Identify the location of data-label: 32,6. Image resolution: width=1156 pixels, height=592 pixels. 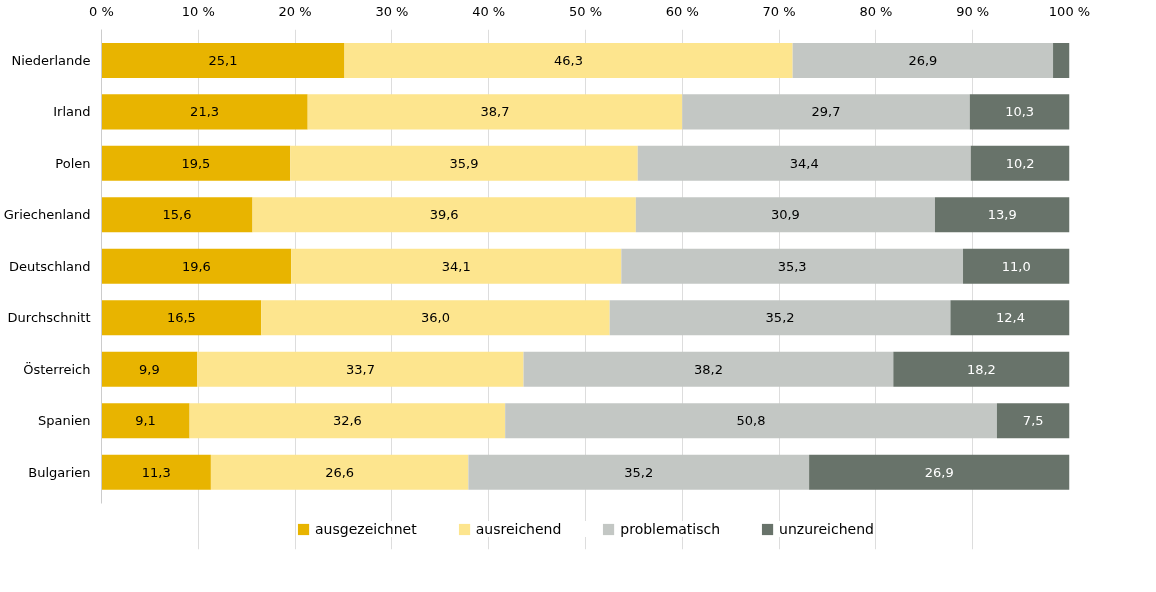
(347, 421).